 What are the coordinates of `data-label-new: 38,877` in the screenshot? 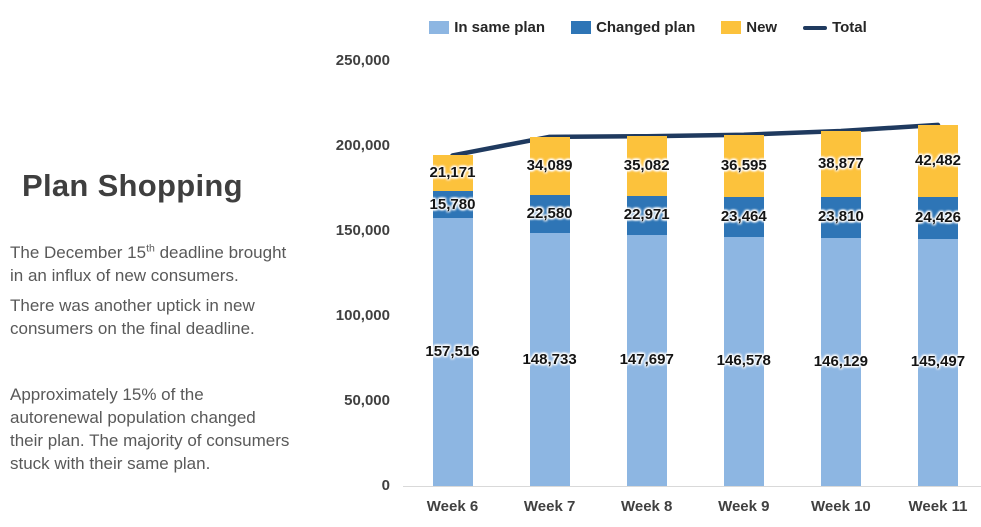 It's located at (840, 164).